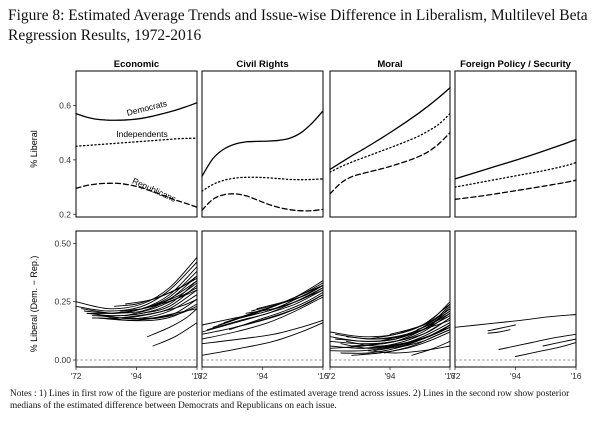 The image size is (611, 423). I want to click on panel-title-moral: Moral, so click(389, 64).